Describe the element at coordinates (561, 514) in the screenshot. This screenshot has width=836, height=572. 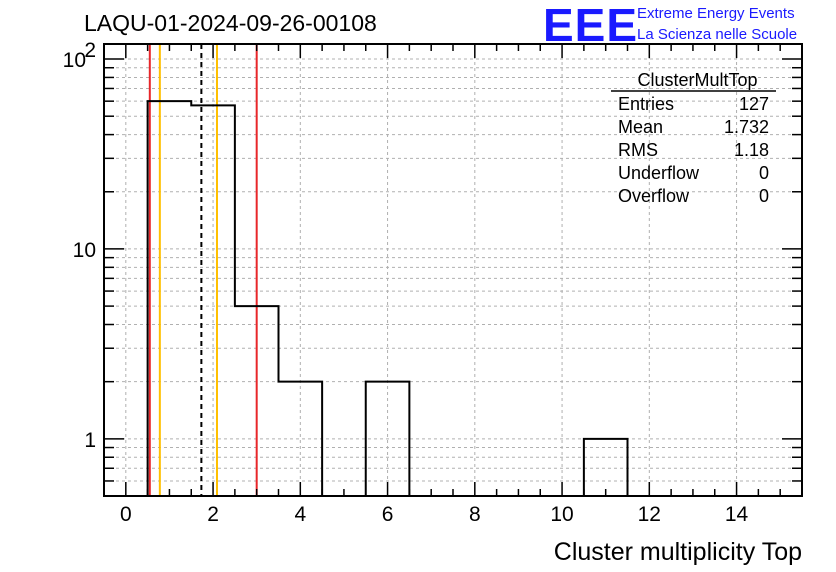
I see `x-tick-label: 10` at that location.